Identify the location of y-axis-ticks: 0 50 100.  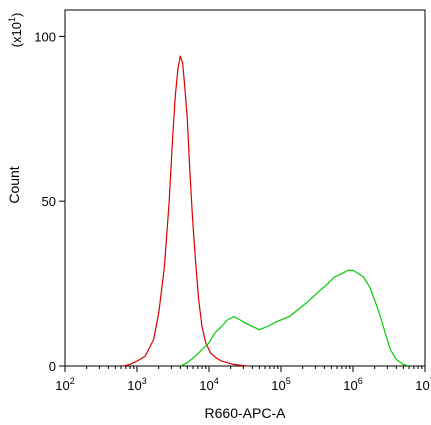
(49, 201).